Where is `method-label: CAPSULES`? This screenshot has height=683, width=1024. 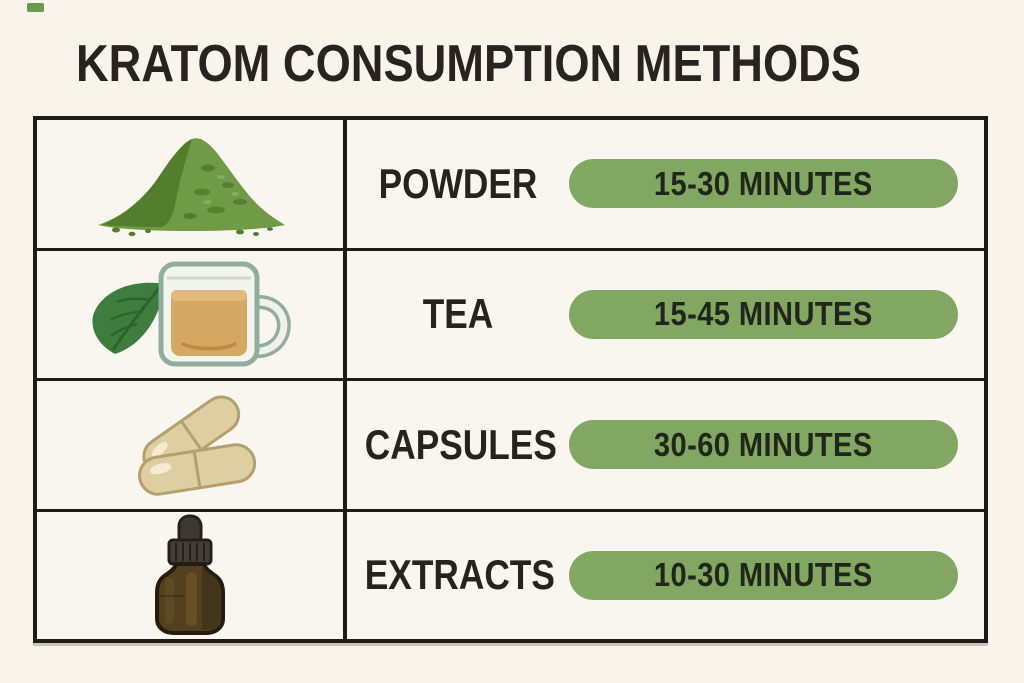
method-label: CAPSULES is located at coordinates (460, 444).